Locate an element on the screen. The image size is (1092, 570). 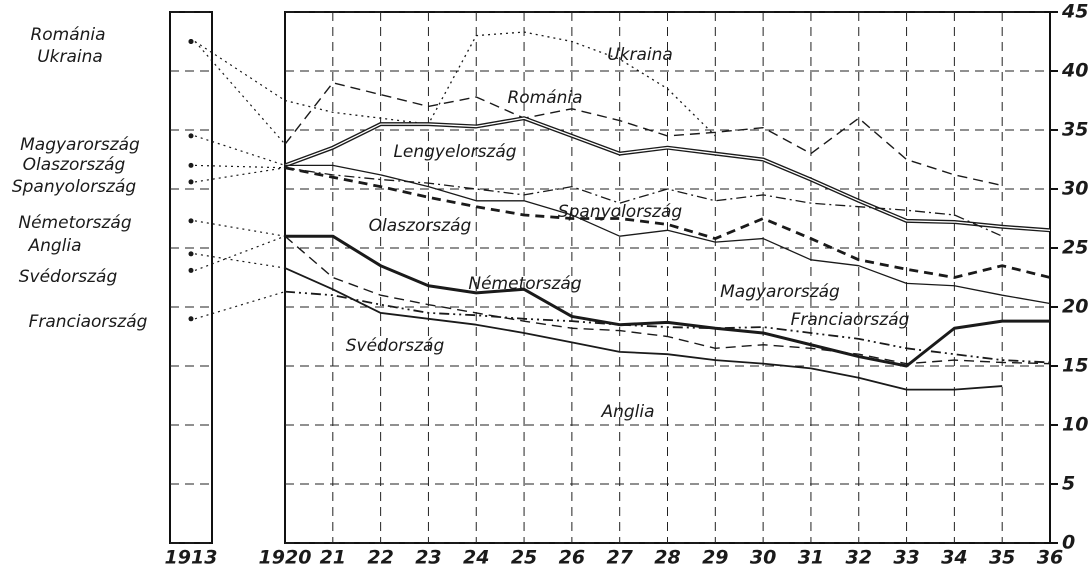
x-tick-label: 31 is located at coordinates (811, 558).